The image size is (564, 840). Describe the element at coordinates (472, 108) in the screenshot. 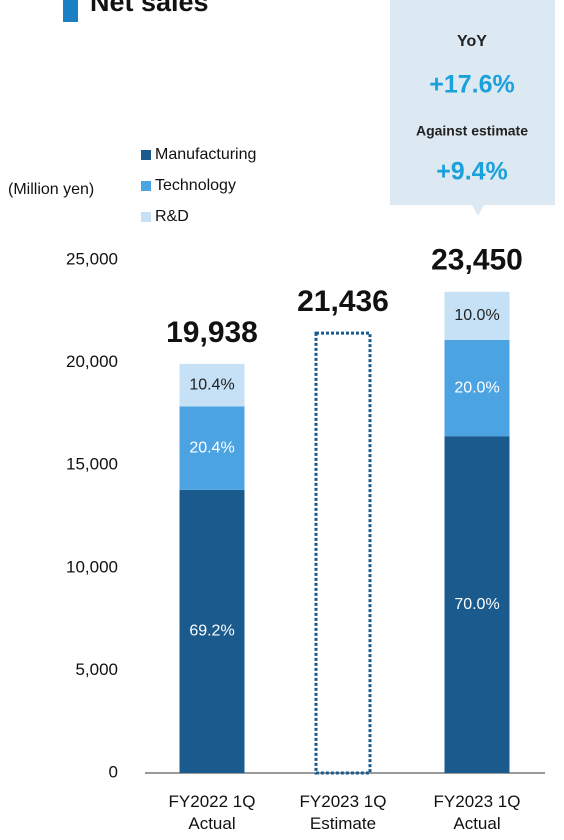

I see `callout-box` at that location.